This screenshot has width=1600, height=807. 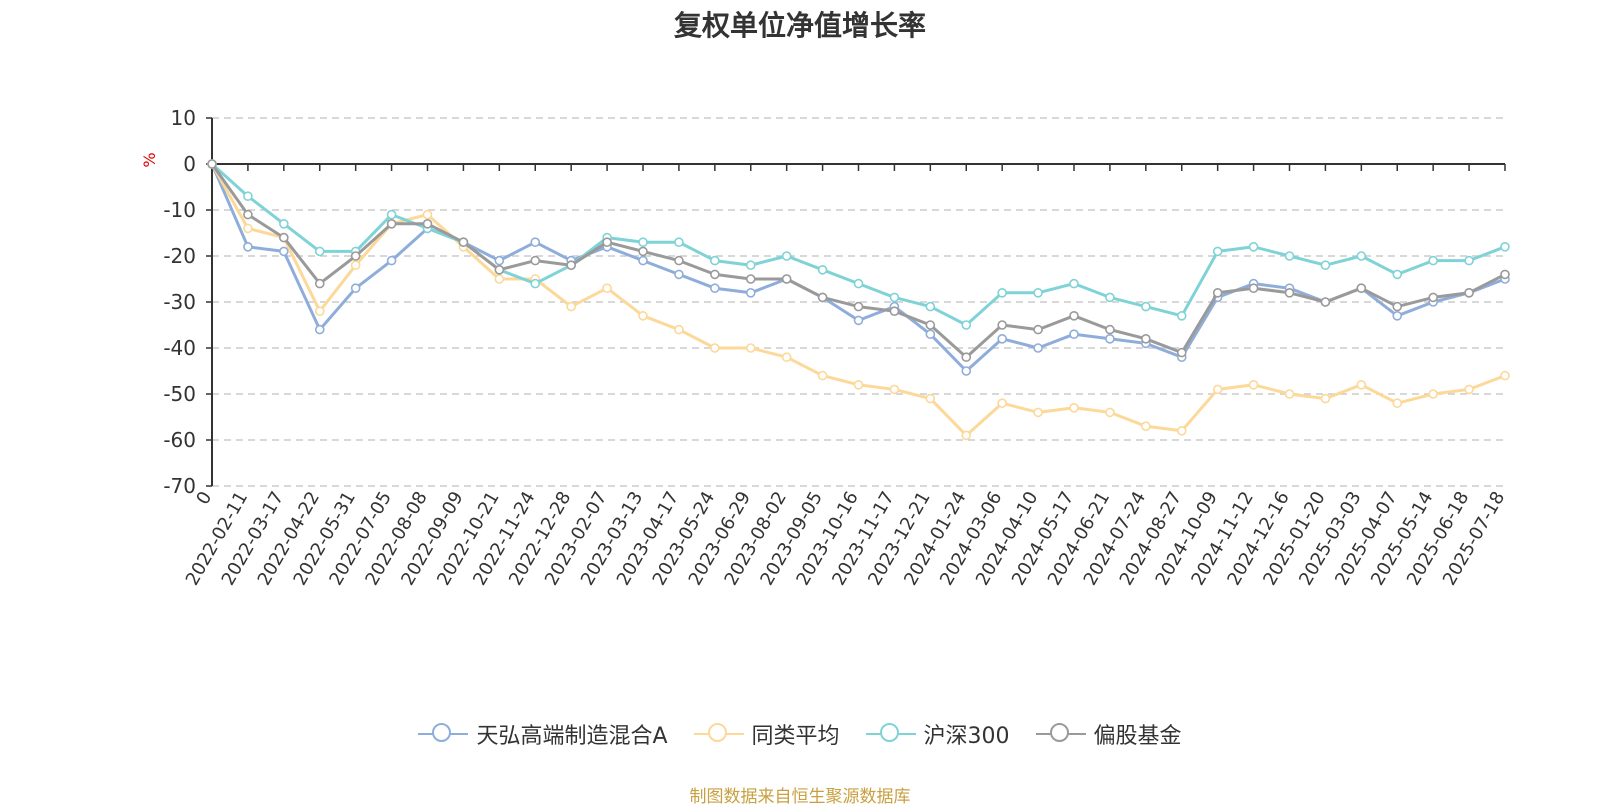 I want to click on chart-title: 复权单位净值增长率, so click(x=799, y=25).